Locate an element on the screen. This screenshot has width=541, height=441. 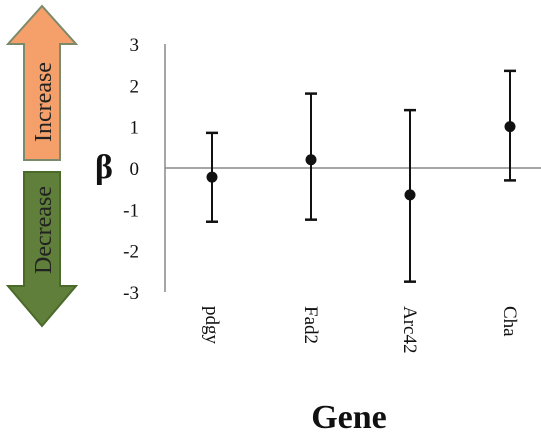
y-tick-label: -3 is located at coordinates (131, 293).